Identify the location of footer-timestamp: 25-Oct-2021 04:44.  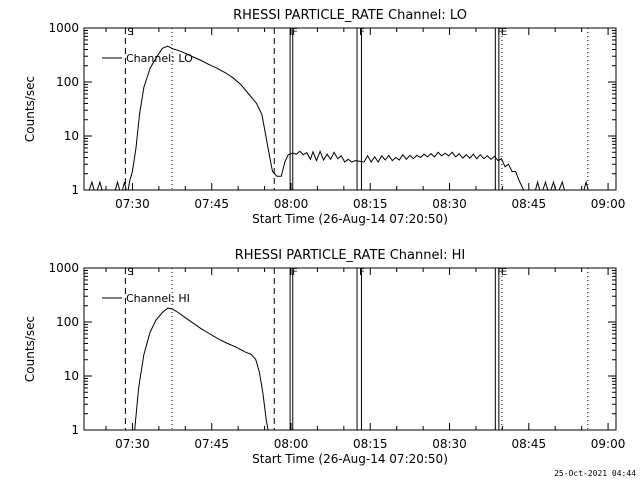
(595, 473).